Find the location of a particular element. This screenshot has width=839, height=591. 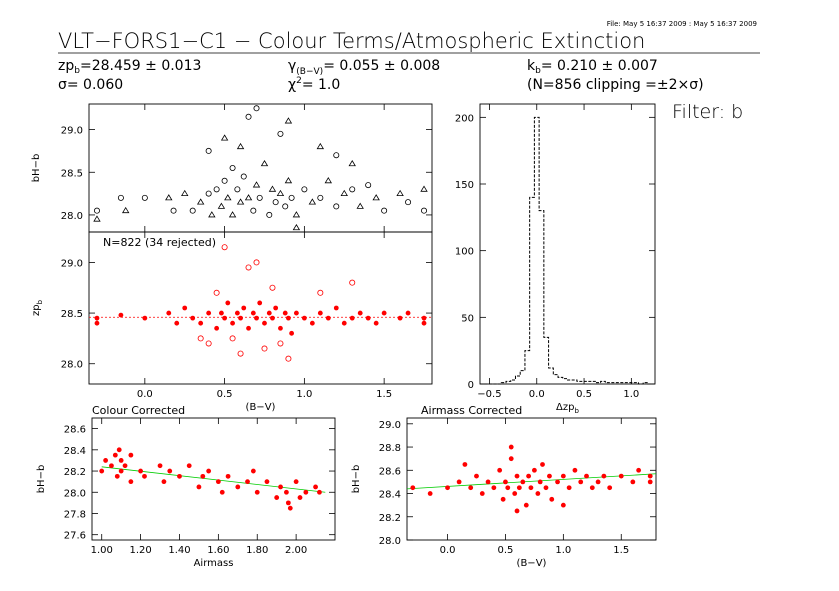

x-tick-label: 1.80 is located at coordinates (257, 550).